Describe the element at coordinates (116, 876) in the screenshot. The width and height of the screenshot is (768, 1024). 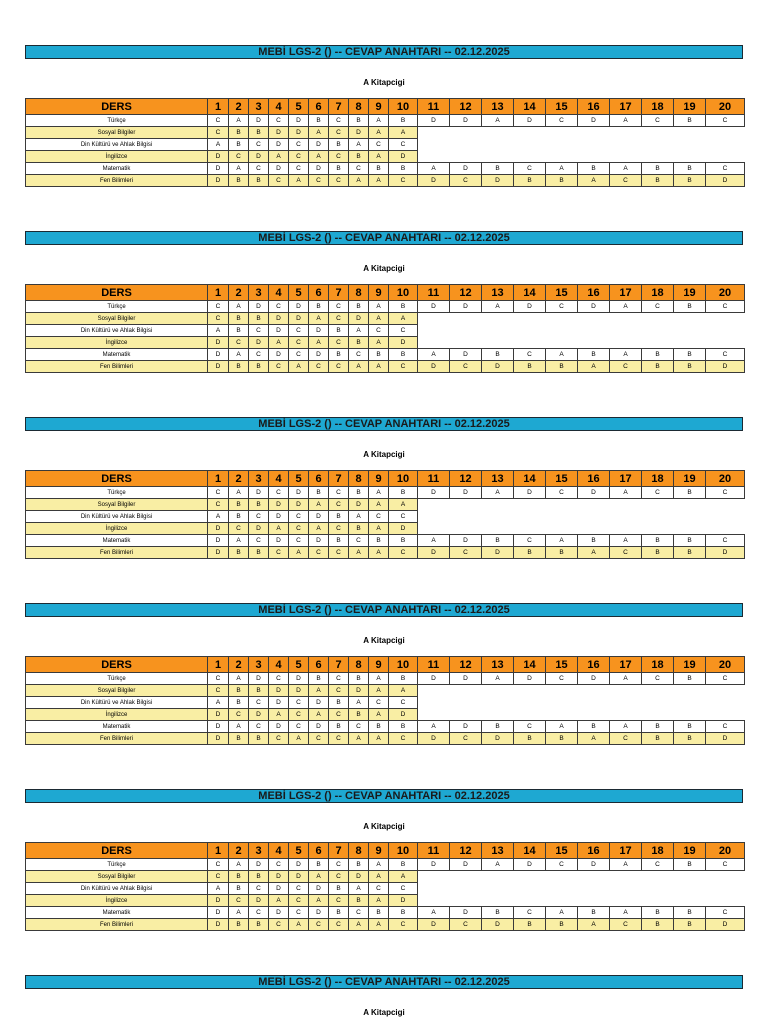
I see `subject-name: Sosyal Bilgiler` at that location.